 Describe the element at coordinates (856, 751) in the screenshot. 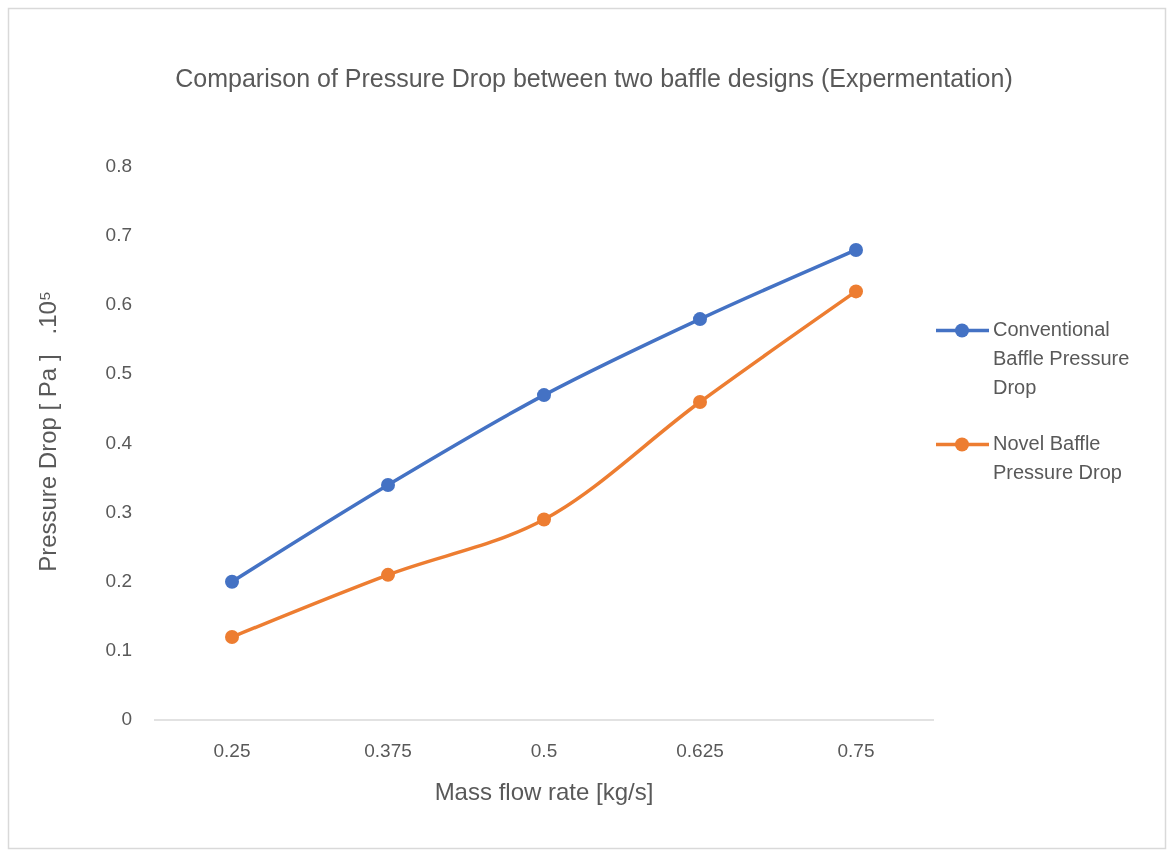

I see `x-tick-label: 0.75` at that location.